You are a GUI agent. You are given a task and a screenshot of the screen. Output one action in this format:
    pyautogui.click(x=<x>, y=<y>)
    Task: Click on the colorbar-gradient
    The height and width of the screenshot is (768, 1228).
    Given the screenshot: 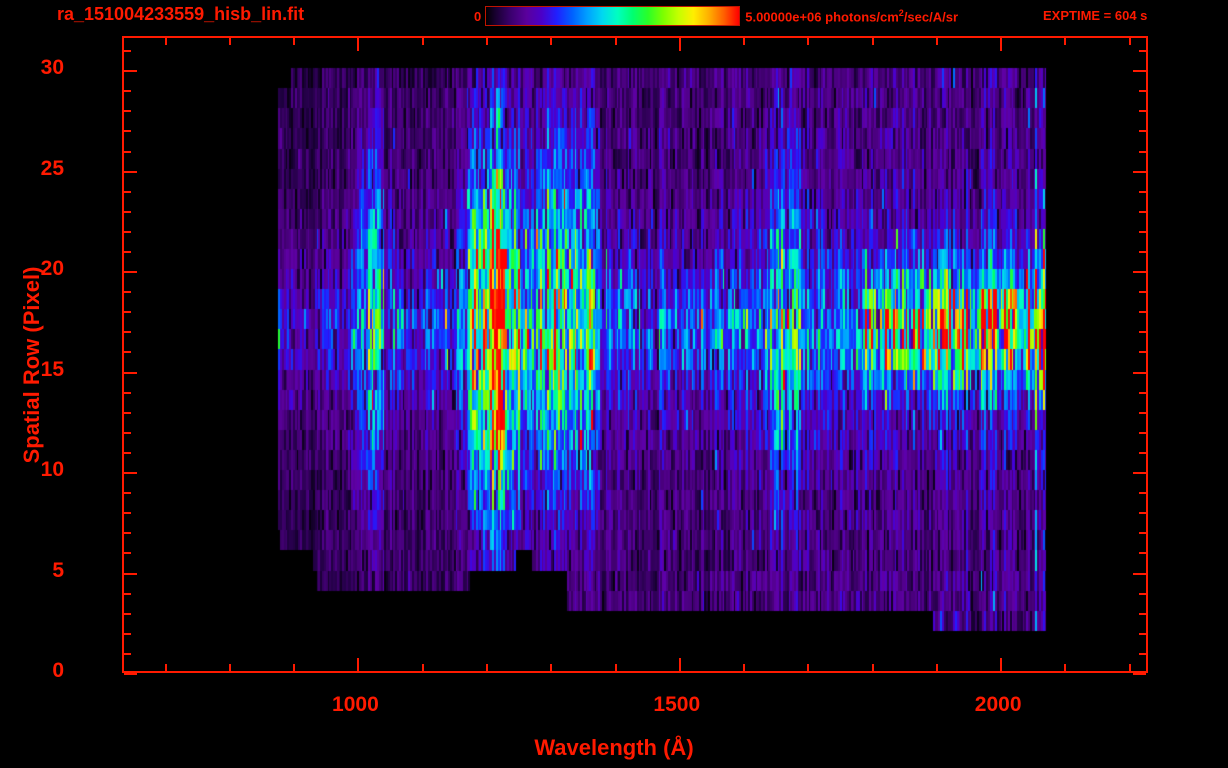 What is the action you would take?
    pyautogui.click(x=613, y=16)
    